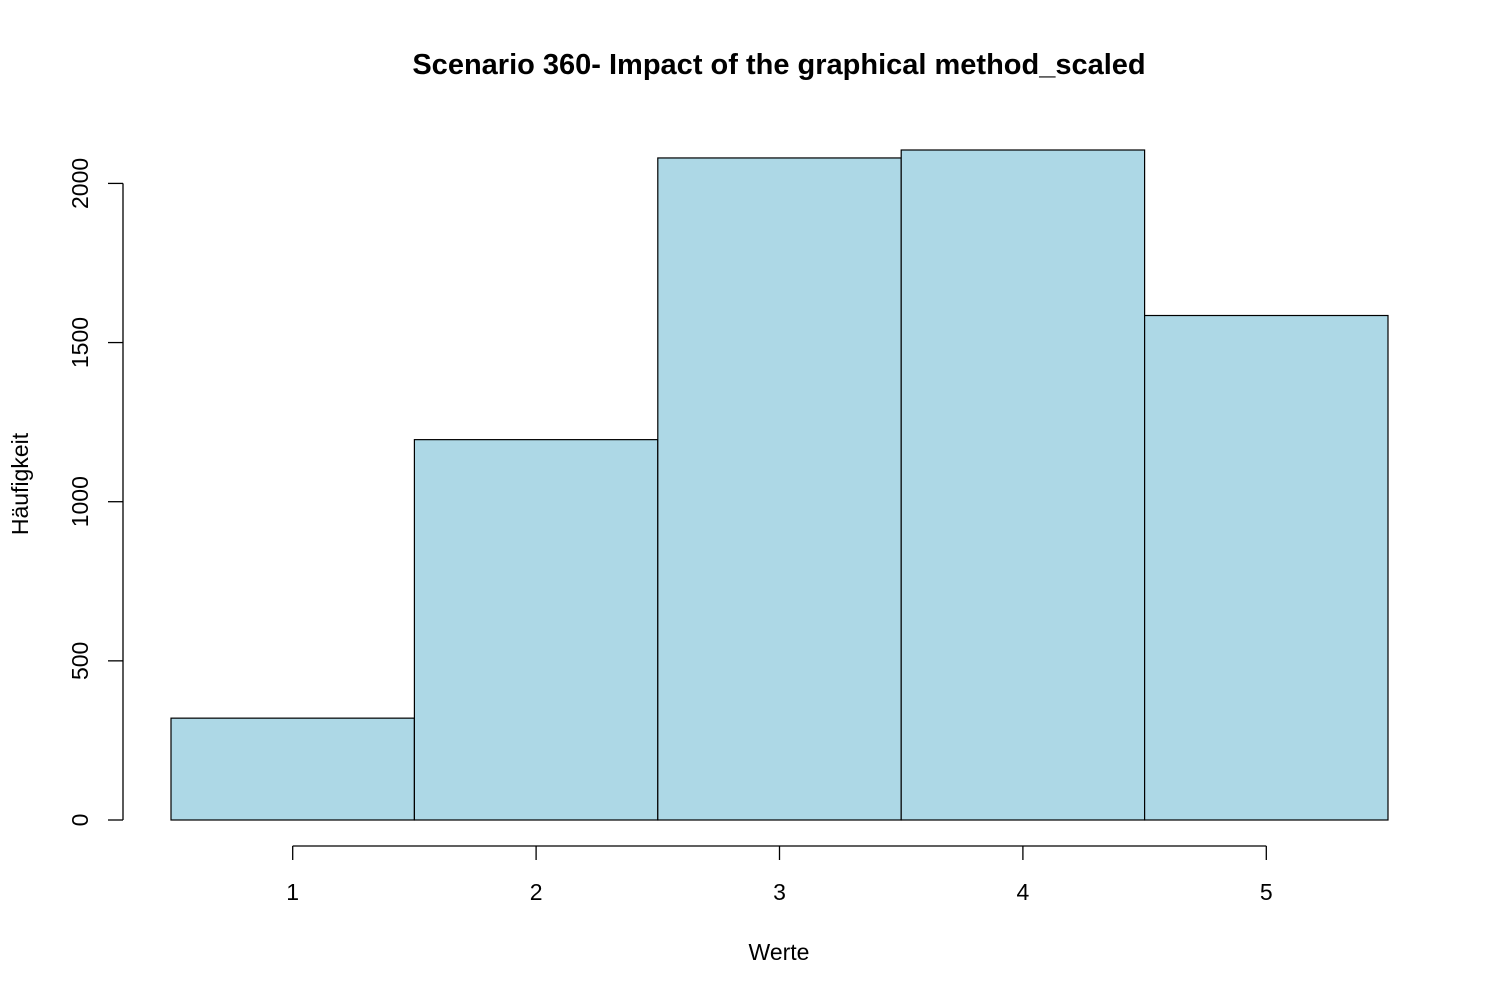 The height and width of the screenshot is (1005, 1500). What do you see at coordinates (20, 483) in the screenshot?
I see `y-axis-label: Häufigkeit` at bounding box center [20, 483].